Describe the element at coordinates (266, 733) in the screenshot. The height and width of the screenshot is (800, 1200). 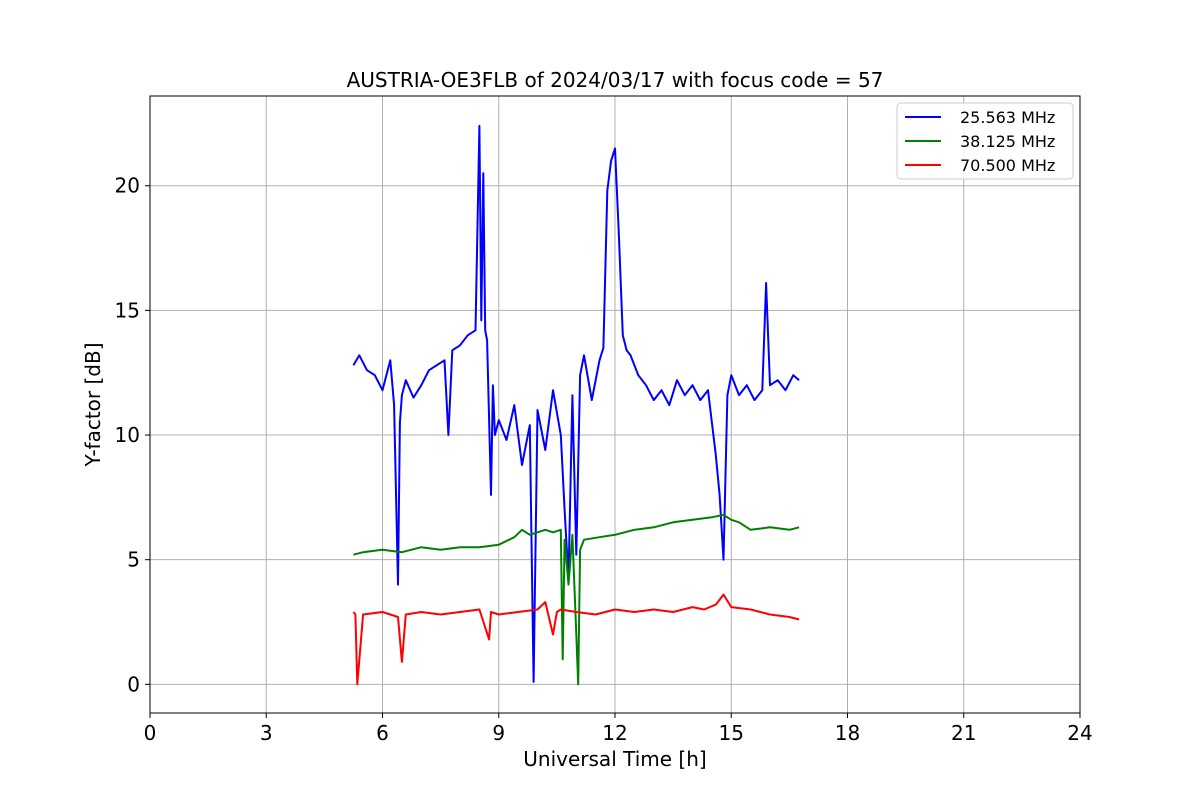
I see `x-tick-label: 3` at that location.